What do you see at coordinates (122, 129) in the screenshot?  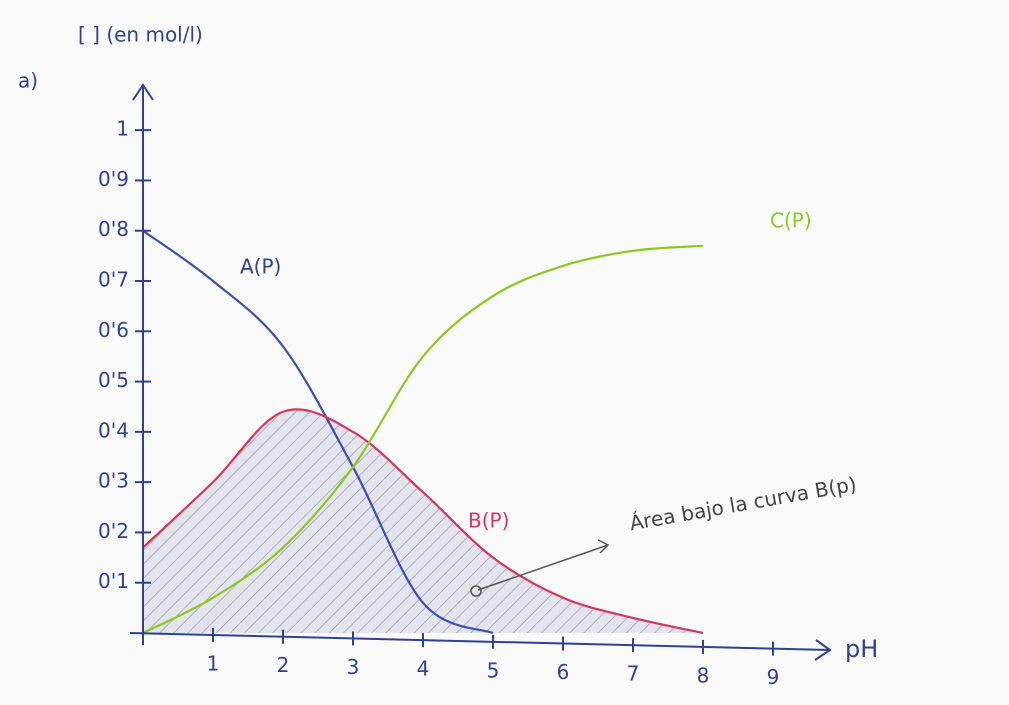 I see `y-tick-label: 1` at bounding box center [122, 129].